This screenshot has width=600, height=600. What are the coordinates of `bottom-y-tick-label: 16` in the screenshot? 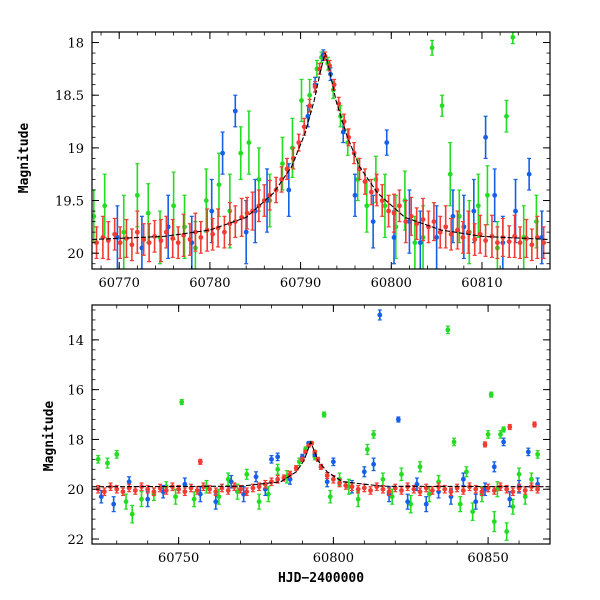 It's located at (75, 391).